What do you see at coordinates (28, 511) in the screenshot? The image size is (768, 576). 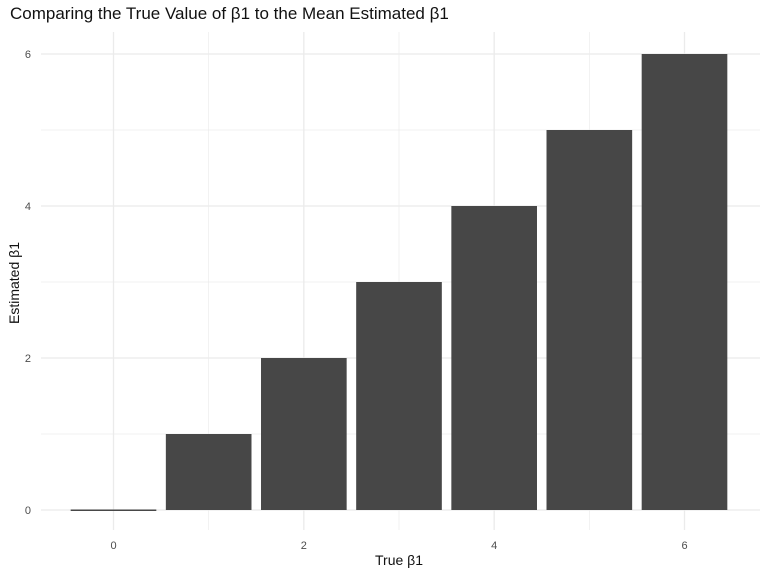 I see `y-tick-label: 0` at bounding box center [28, 511].